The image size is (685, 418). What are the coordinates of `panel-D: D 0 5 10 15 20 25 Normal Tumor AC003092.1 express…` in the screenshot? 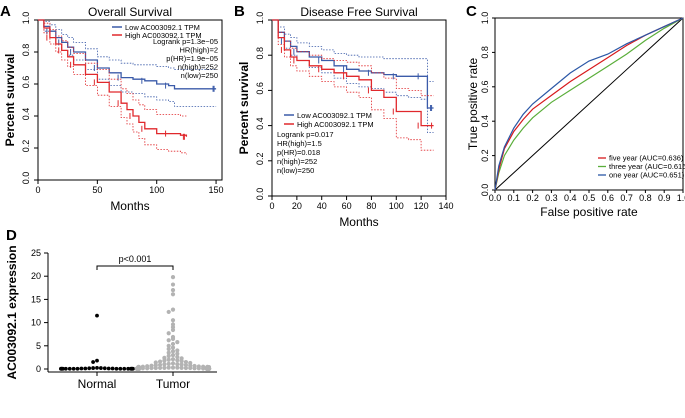 It's located at (111, 309).